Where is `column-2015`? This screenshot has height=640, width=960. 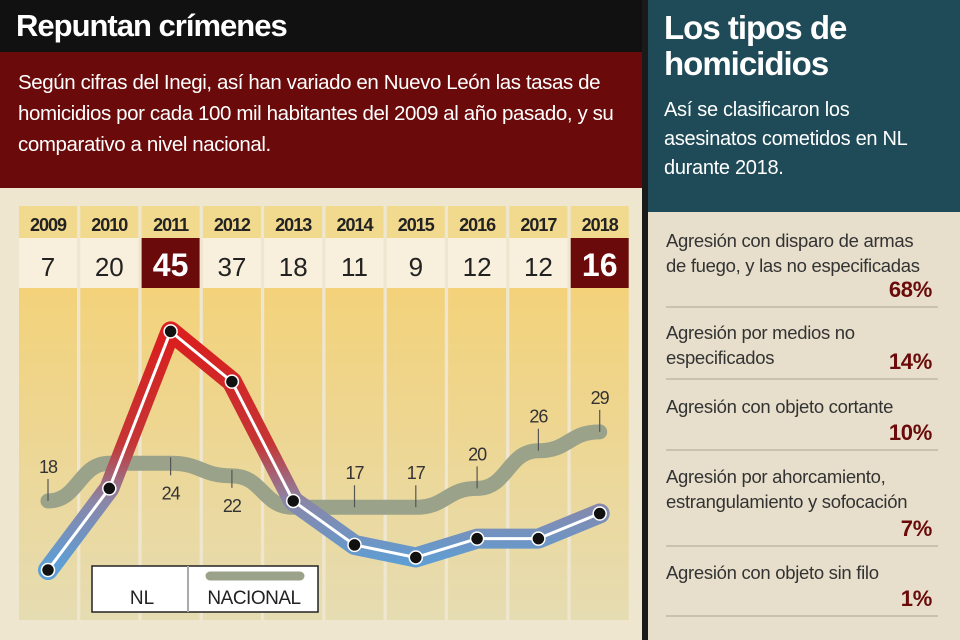
column-2015 is located at coordinates (415, 454).